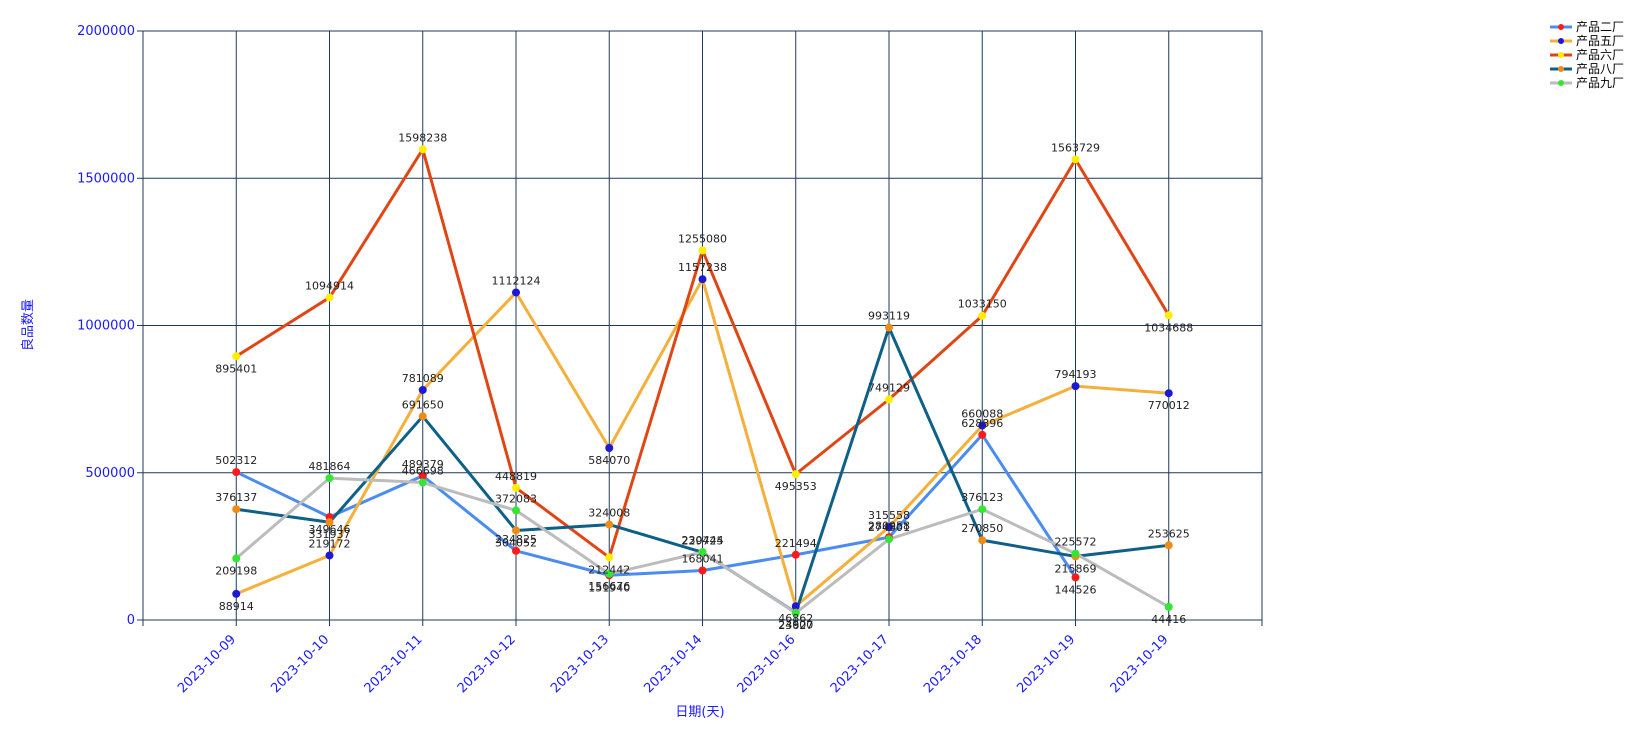 The width and height of the screenshot is (1645, 736). I want to click on x-axis-title: 日期(天), so click(699, 712).